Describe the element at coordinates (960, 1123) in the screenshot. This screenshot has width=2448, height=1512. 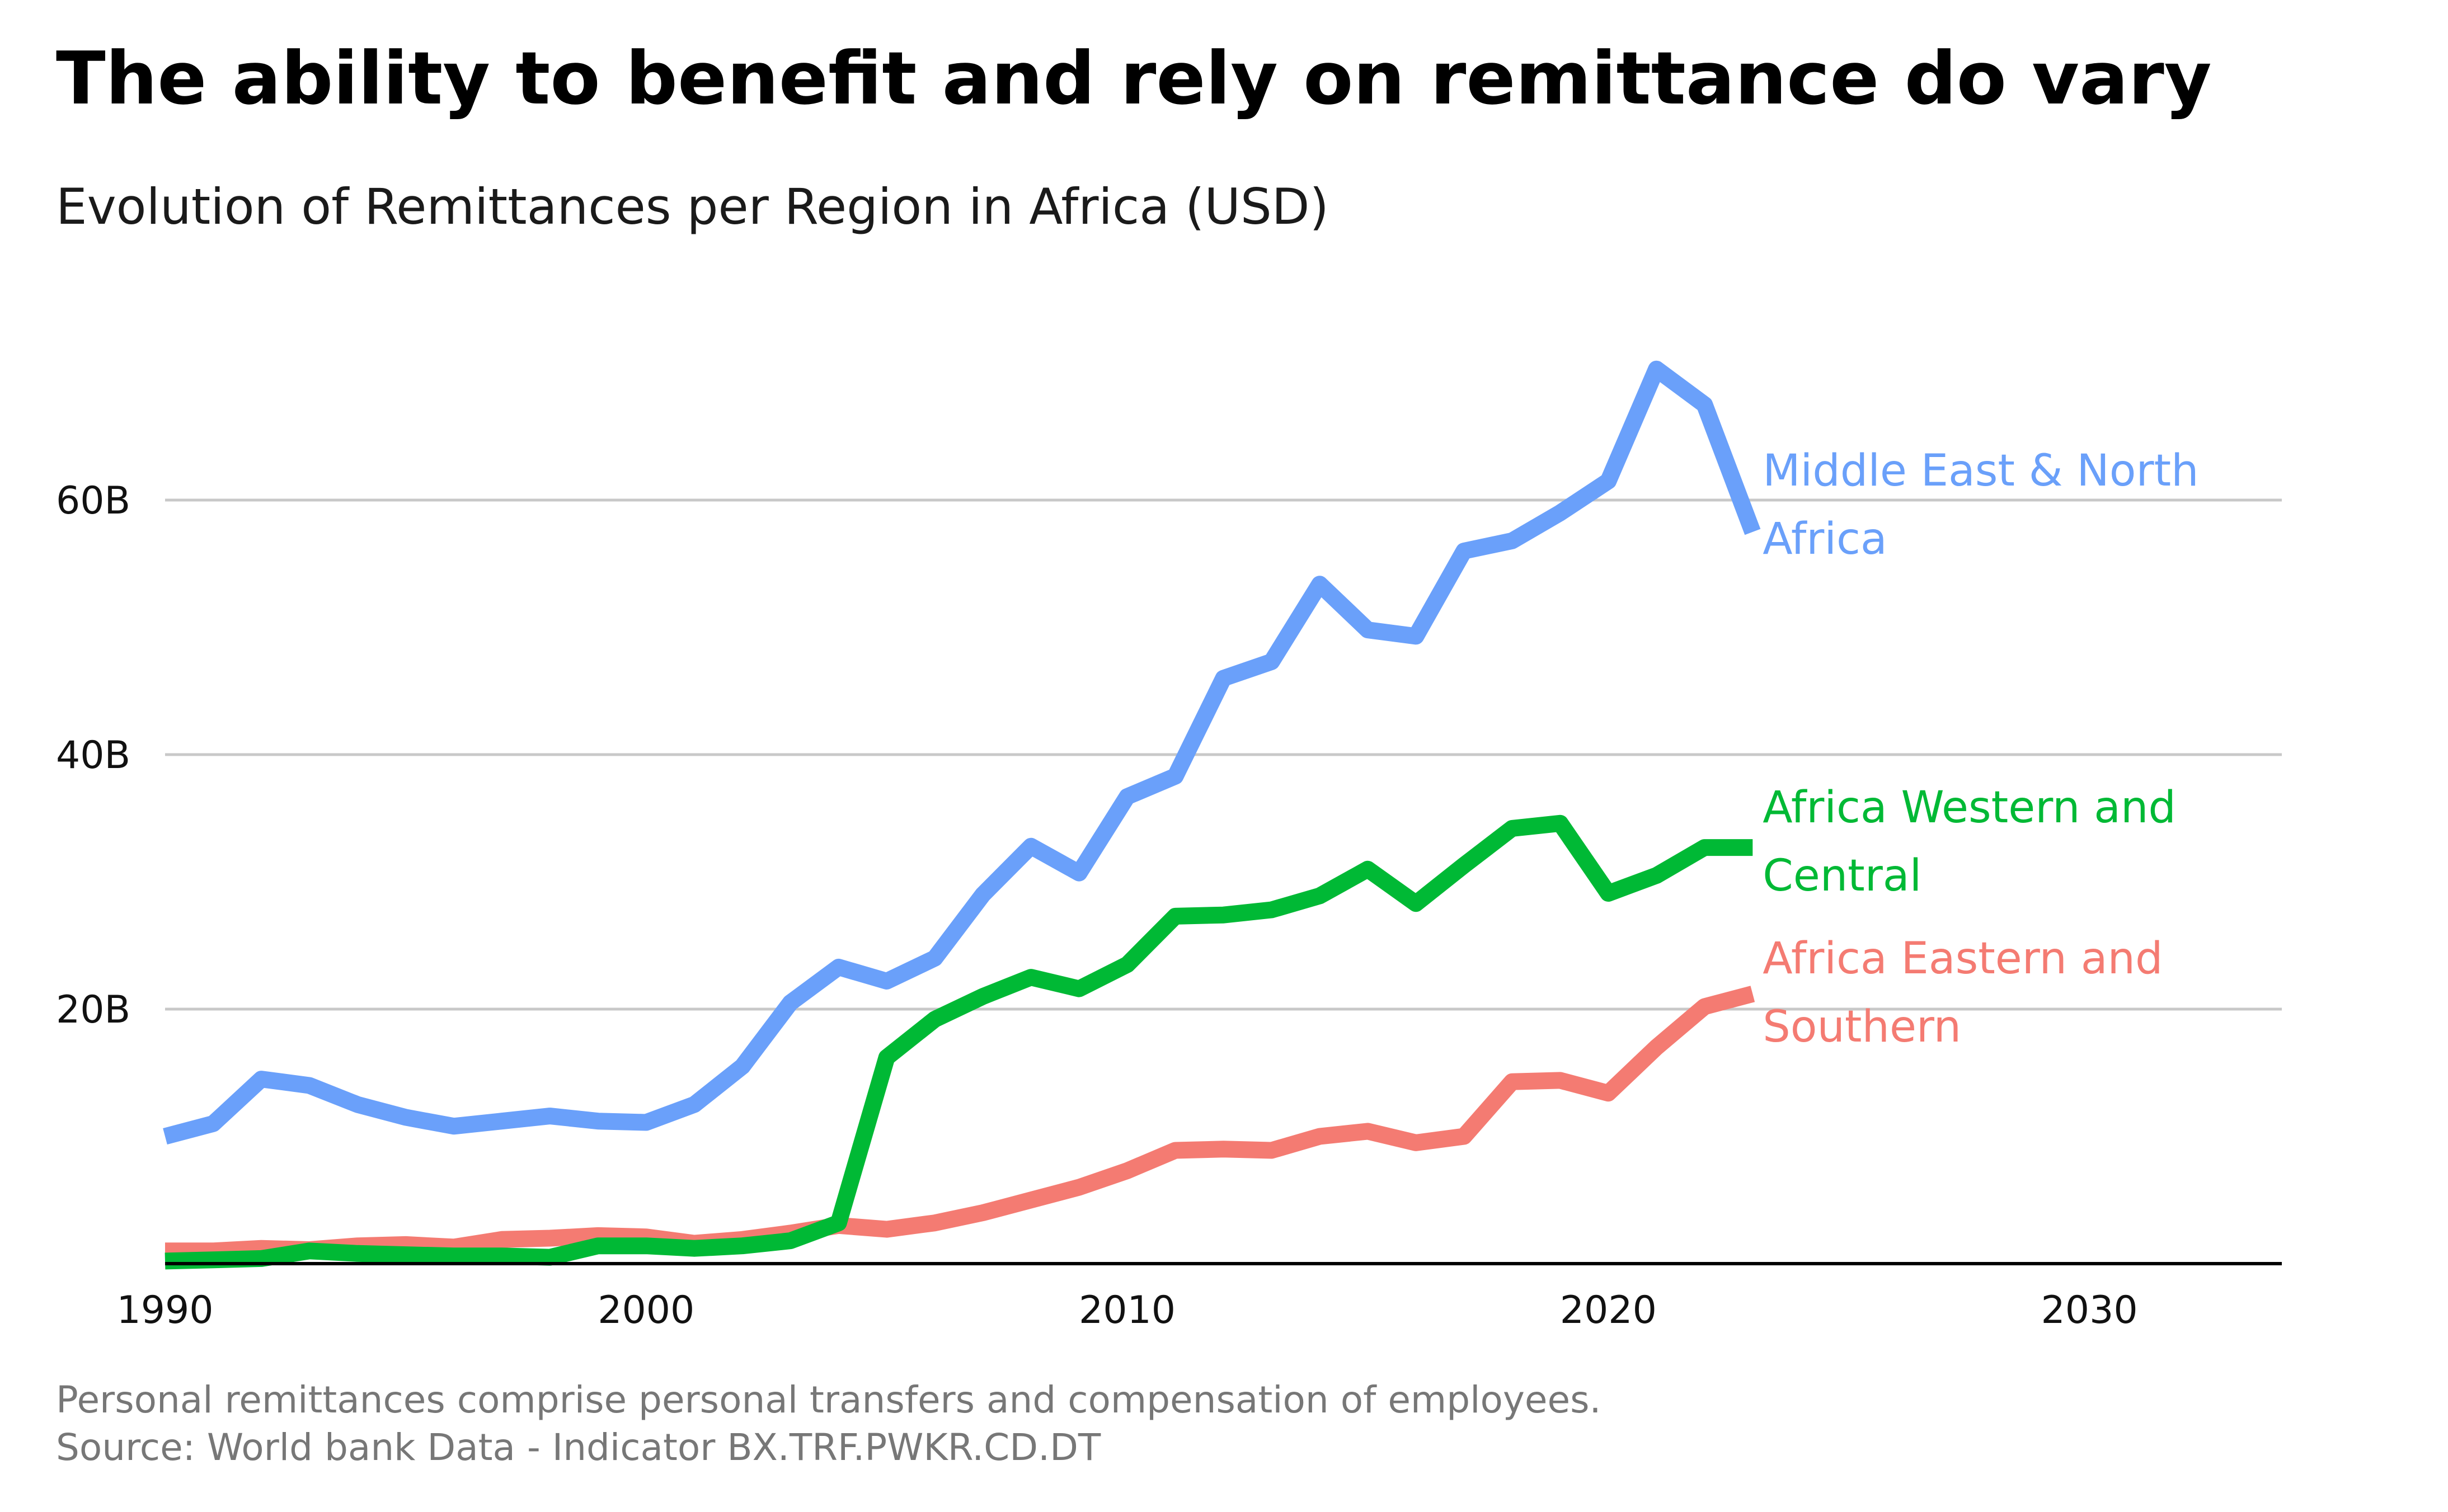
I see `series-line-africa-eastern-and-southern` at that location.